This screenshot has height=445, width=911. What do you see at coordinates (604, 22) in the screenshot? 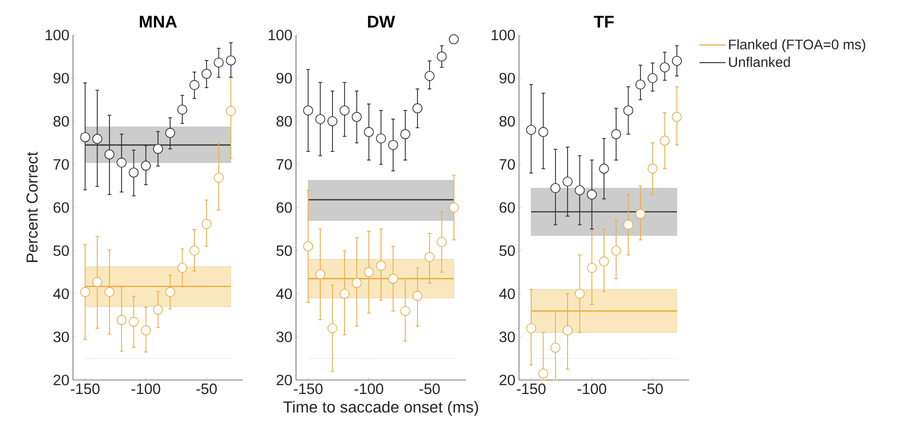
I see `chart-title: TF` at bounding box center [604, 22].